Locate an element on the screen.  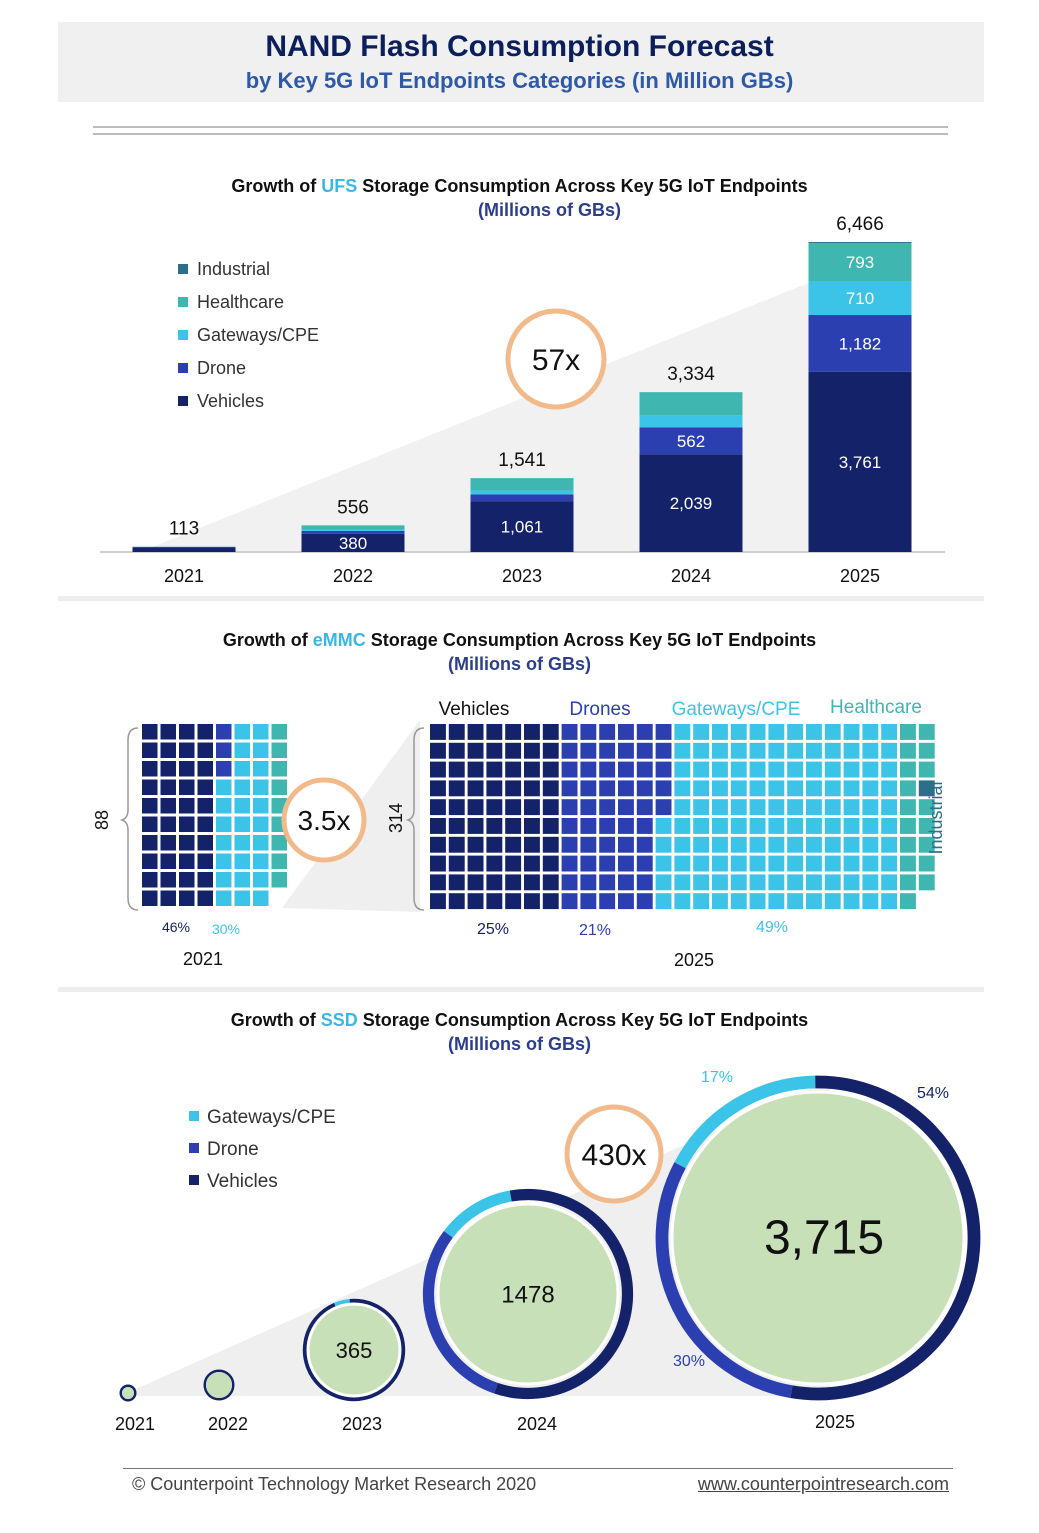
ssd-legend-label: Gateways/CPE is located at coordinates (271, 1117).